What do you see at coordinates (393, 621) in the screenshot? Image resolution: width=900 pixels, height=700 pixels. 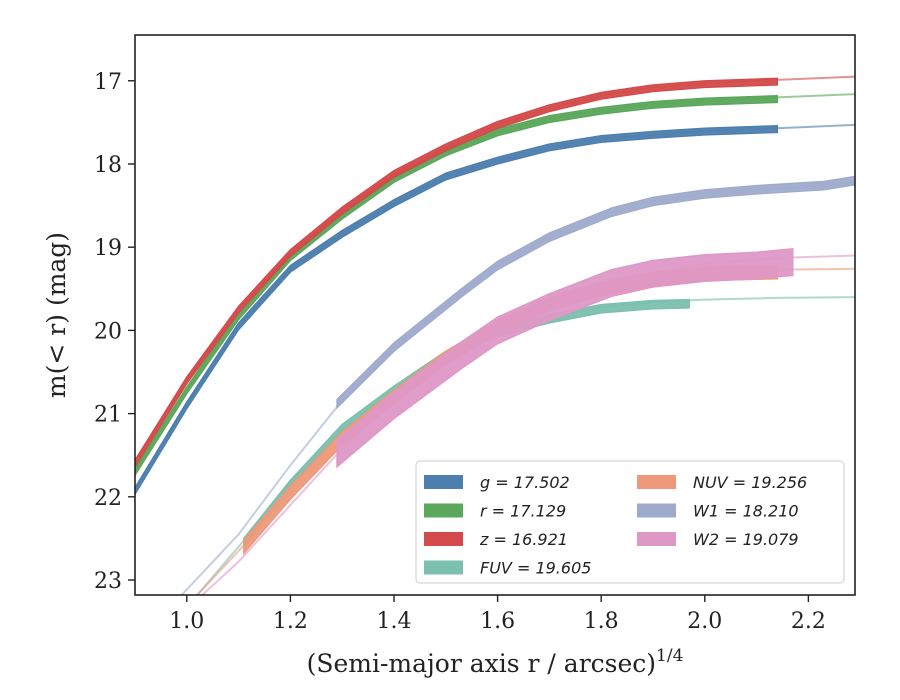 I see `x-tick-label: 1.4` at bounding box center [393, 621].